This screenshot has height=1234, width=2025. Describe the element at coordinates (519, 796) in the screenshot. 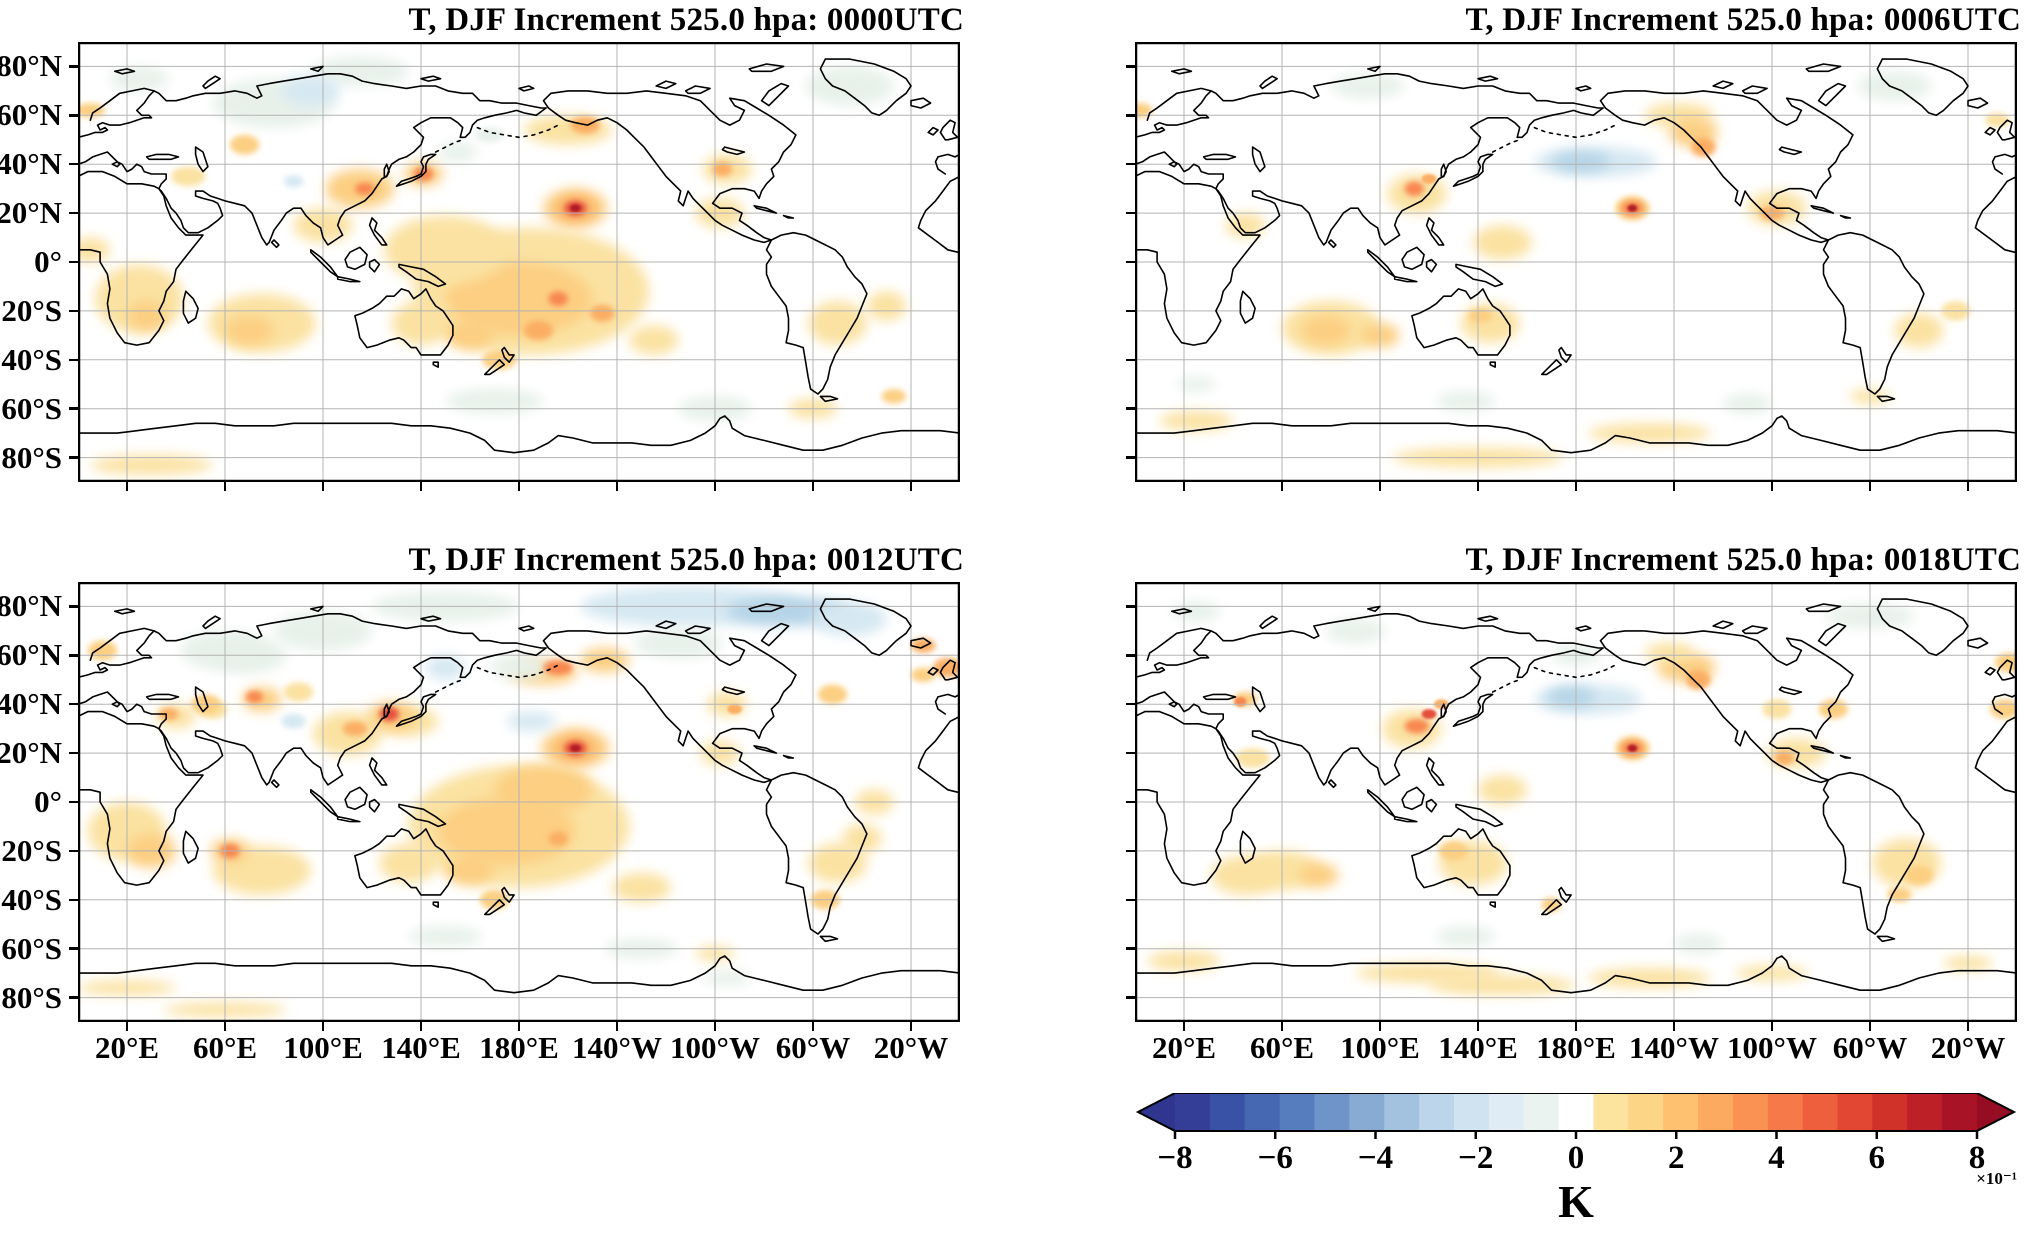

I see `coastlines` at that location.